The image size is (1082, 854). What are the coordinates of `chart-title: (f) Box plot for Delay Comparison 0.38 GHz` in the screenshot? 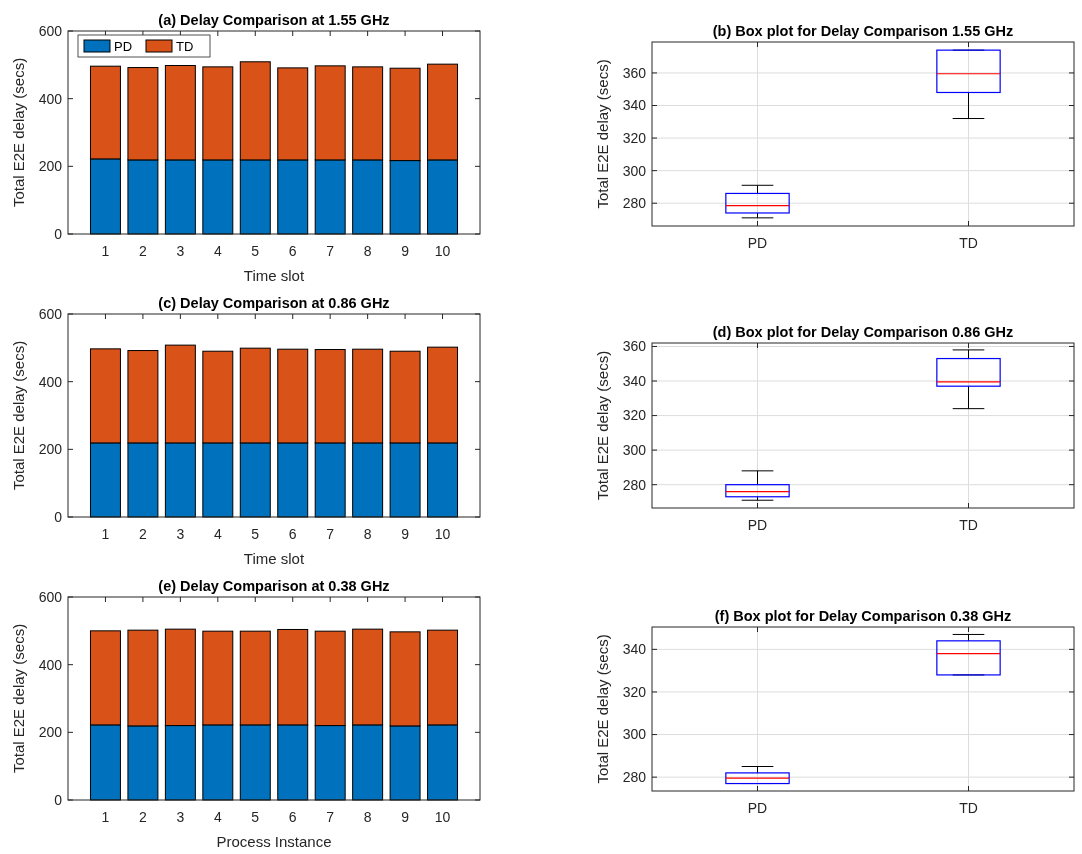 It's located at (863, 616).